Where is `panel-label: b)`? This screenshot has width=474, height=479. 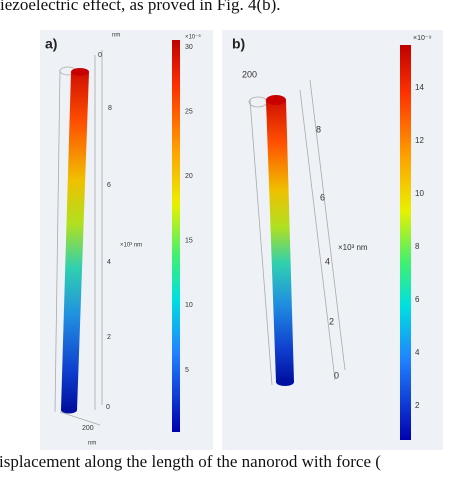
panel-label: b) is located at coordinates (238, 44).